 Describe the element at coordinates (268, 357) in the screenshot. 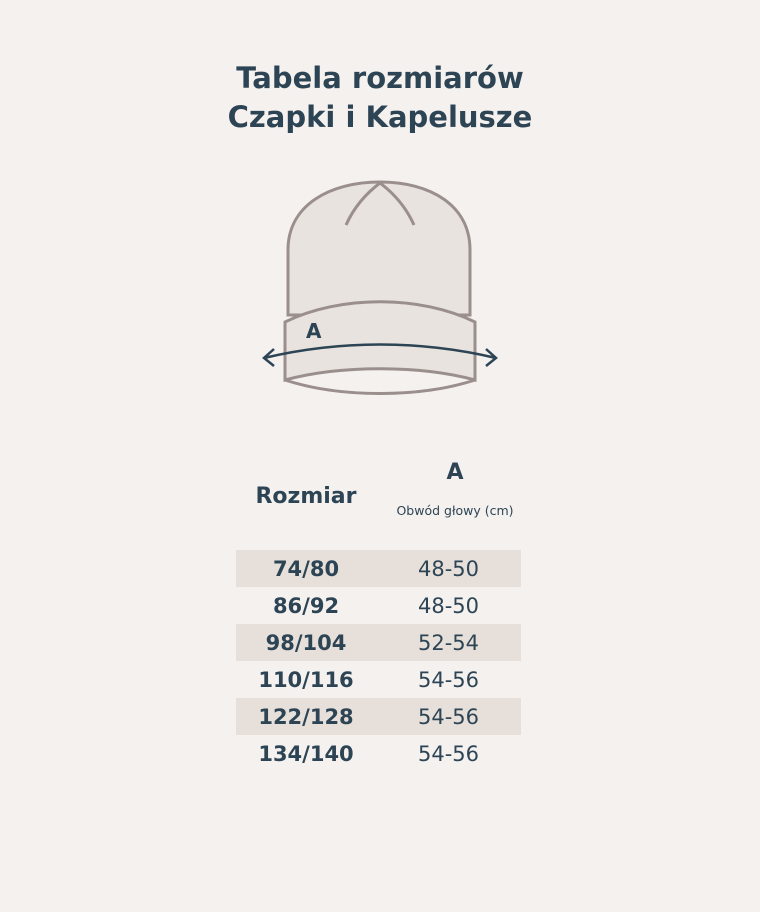

I see `arrow-head-left-icon` at that location.